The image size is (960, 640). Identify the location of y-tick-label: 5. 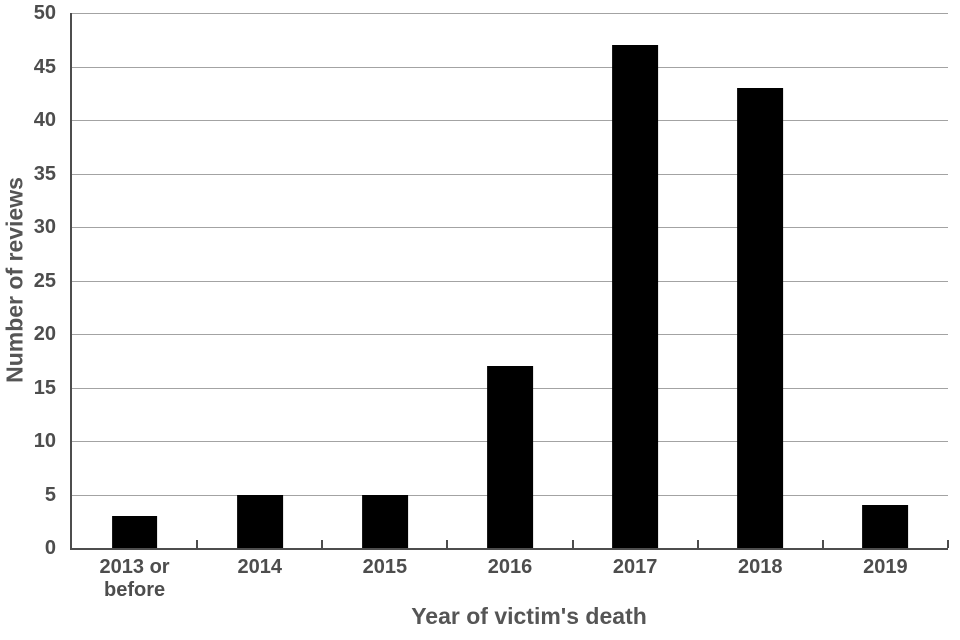
(50, 494).